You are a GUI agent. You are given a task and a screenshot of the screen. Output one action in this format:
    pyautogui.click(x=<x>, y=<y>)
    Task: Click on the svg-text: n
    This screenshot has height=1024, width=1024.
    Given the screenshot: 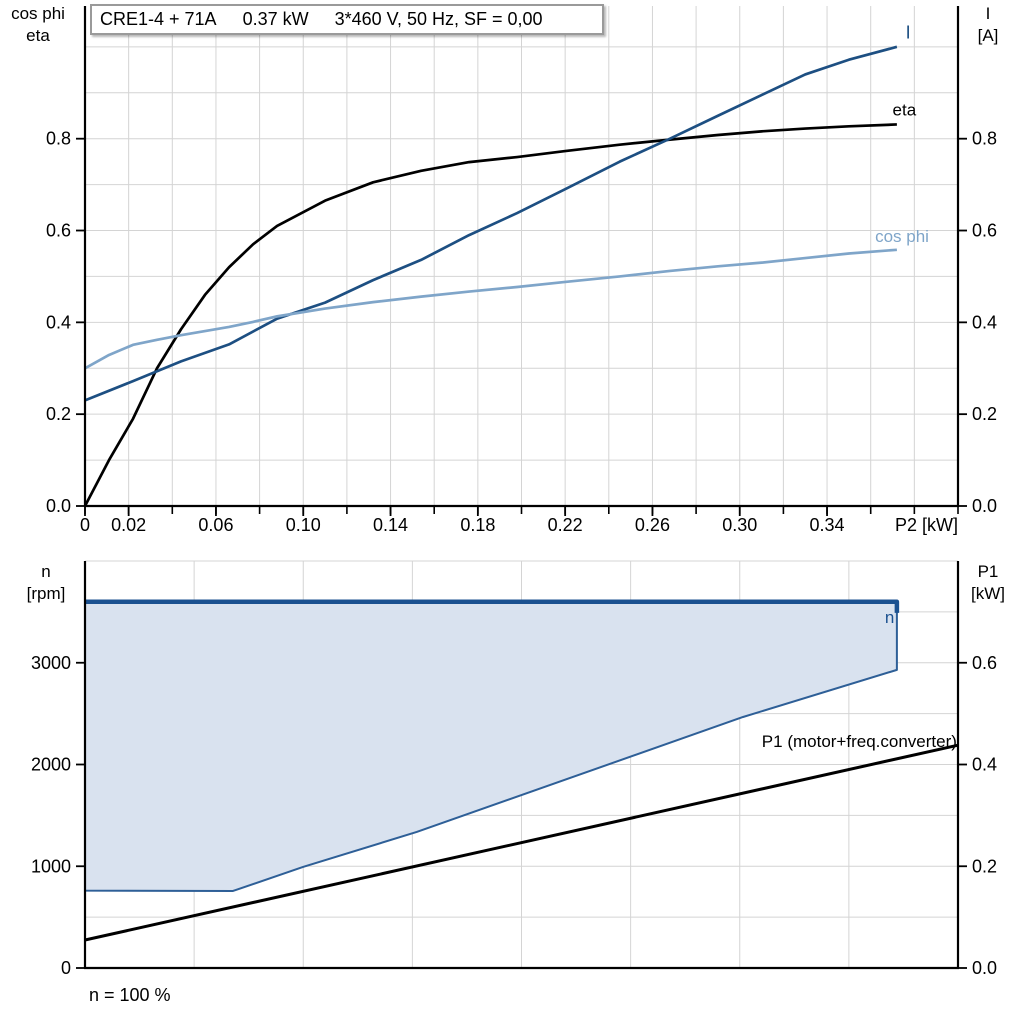 What is the action you would take?
    pyautogui.click(x=889, y=617)
    